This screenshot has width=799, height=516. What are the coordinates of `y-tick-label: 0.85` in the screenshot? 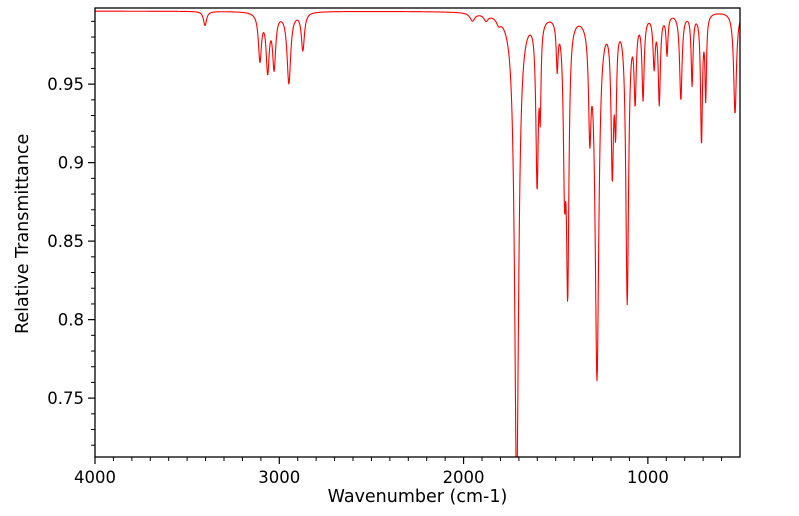 It's located at (65, 241).